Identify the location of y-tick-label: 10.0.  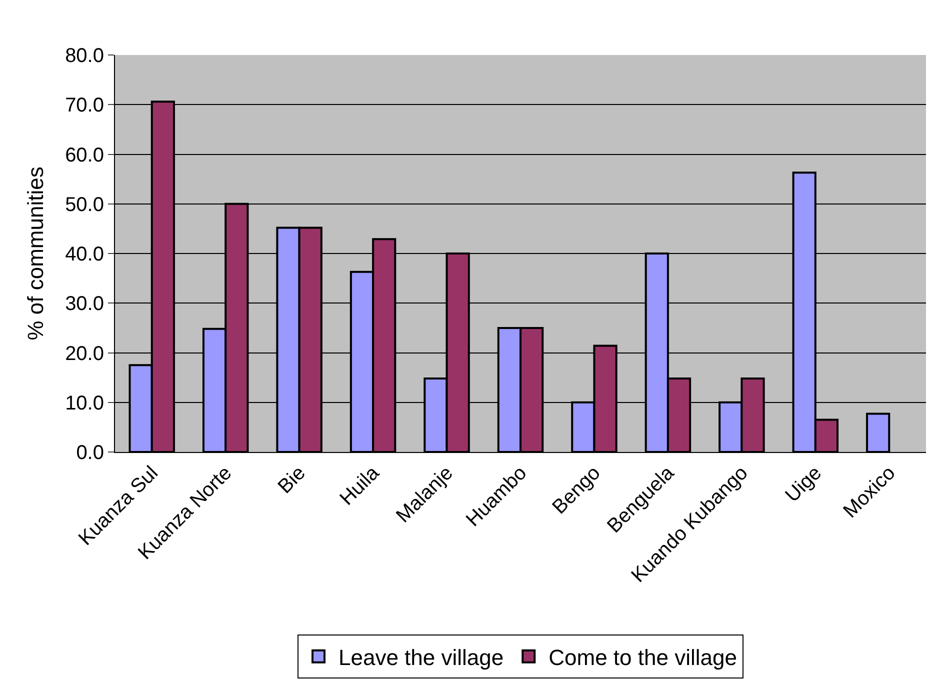
(84, 403).